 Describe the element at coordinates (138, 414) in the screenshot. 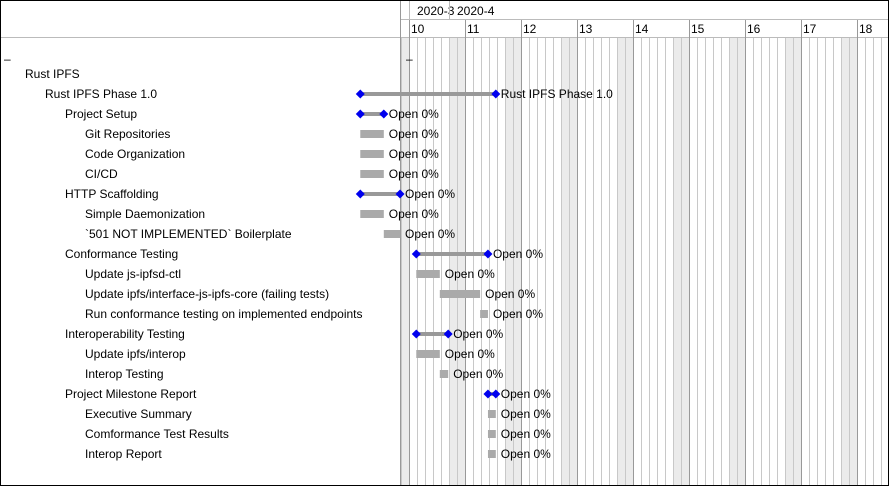

I see `task-name: Executive Summary` at that location.